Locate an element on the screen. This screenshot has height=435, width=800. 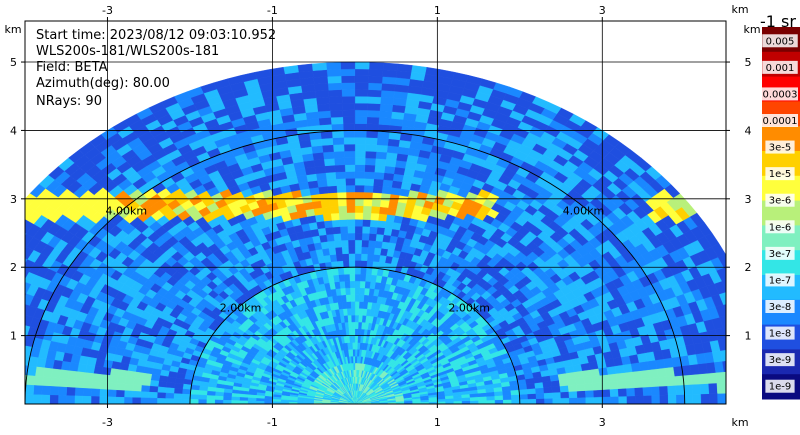
y-tick-label-right: 5 is located at coordinates (748, 62).